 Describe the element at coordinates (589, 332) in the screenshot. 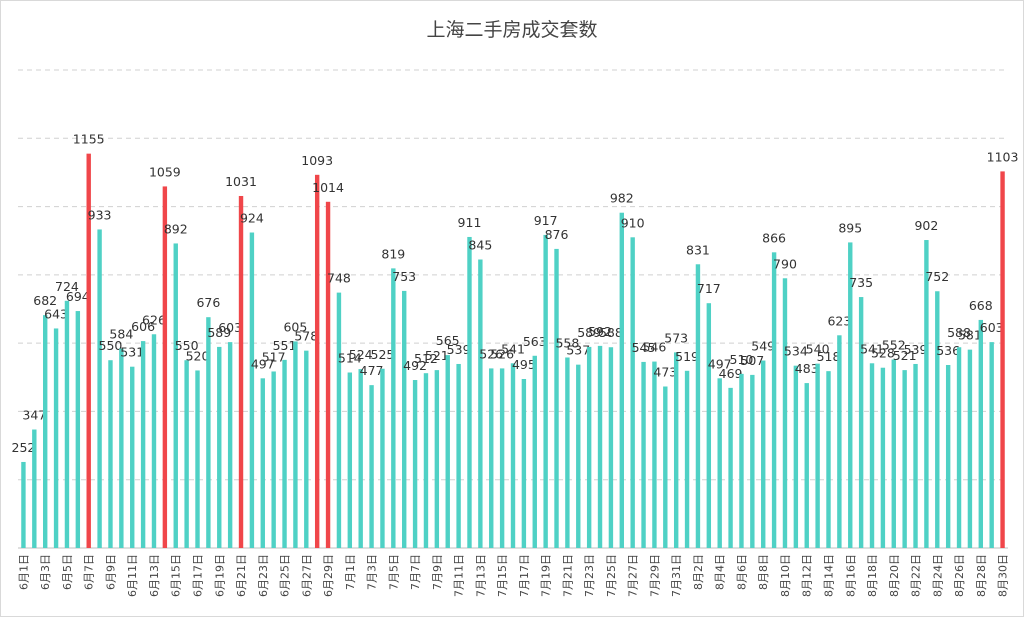

I see `value-label: 589` at that location.